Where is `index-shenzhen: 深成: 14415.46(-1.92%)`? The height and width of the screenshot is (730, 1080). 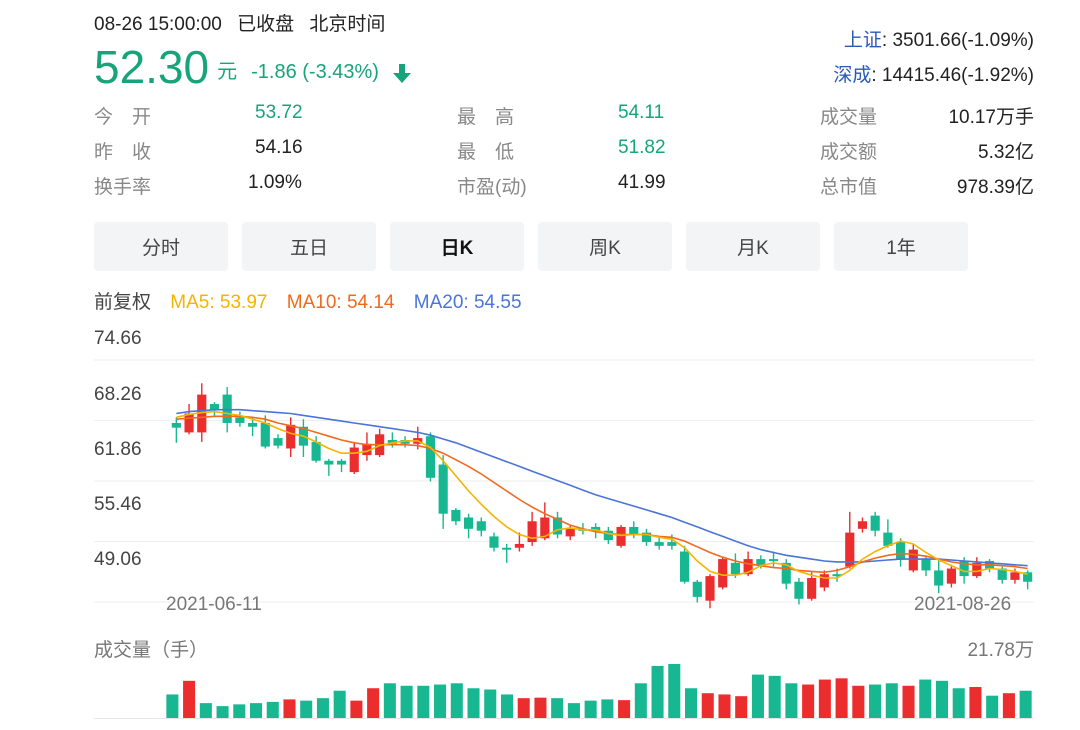
index-shenzhen: 深成: 14415.46(-1.92%) is located at coordinates (933, 73).